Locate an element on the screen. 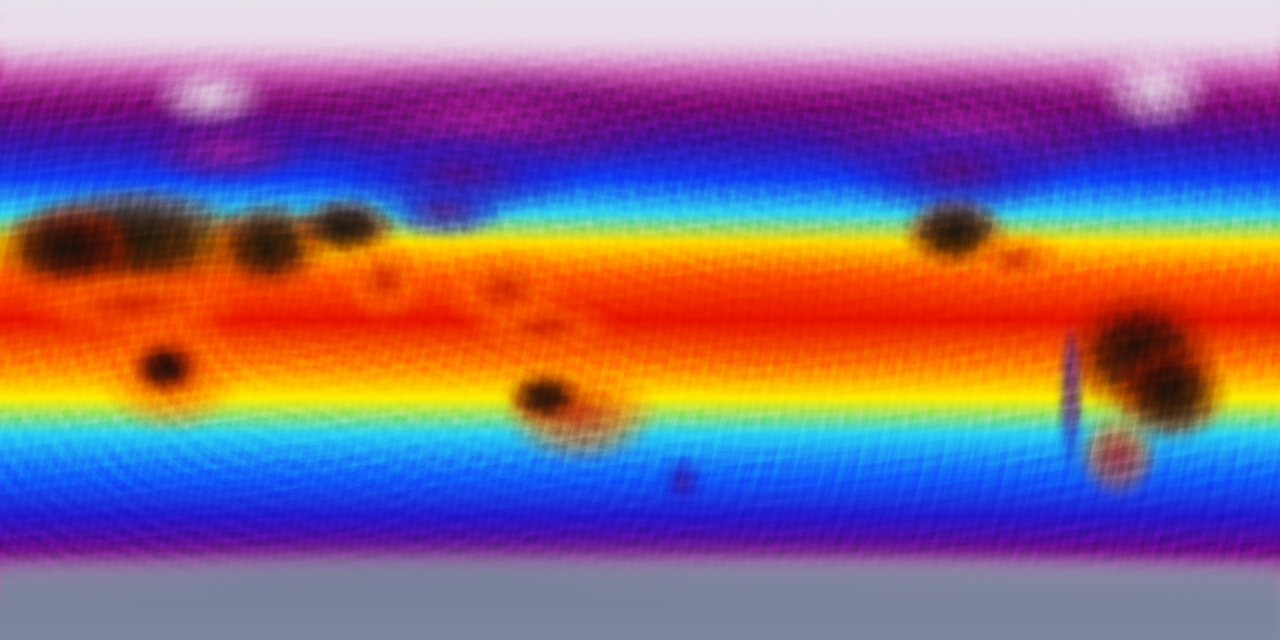 The image size is (1280, 640). region-india is located at coordinates (385, 280).